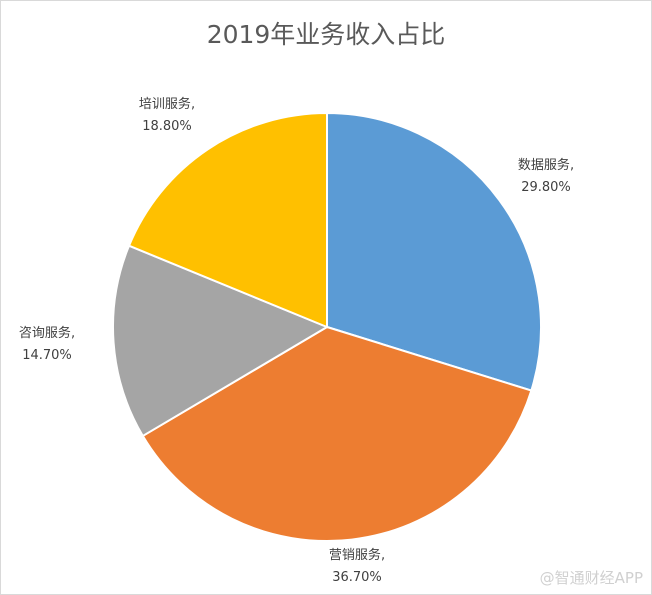 The image size is (652, 595). What do you see at coordinates (591, 578) in the screenshot?
I see `watermark: @智通财经APP` at bounding box center [591, 578].